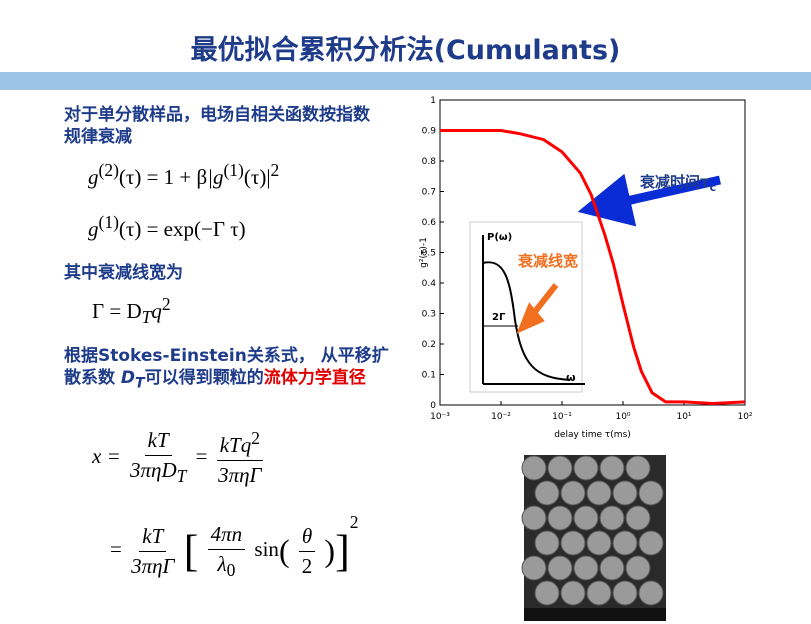 The width and height of the screenshot is (811, 624). I want to click on text-segment: 可以得到颗粒的, so click(204, 378).